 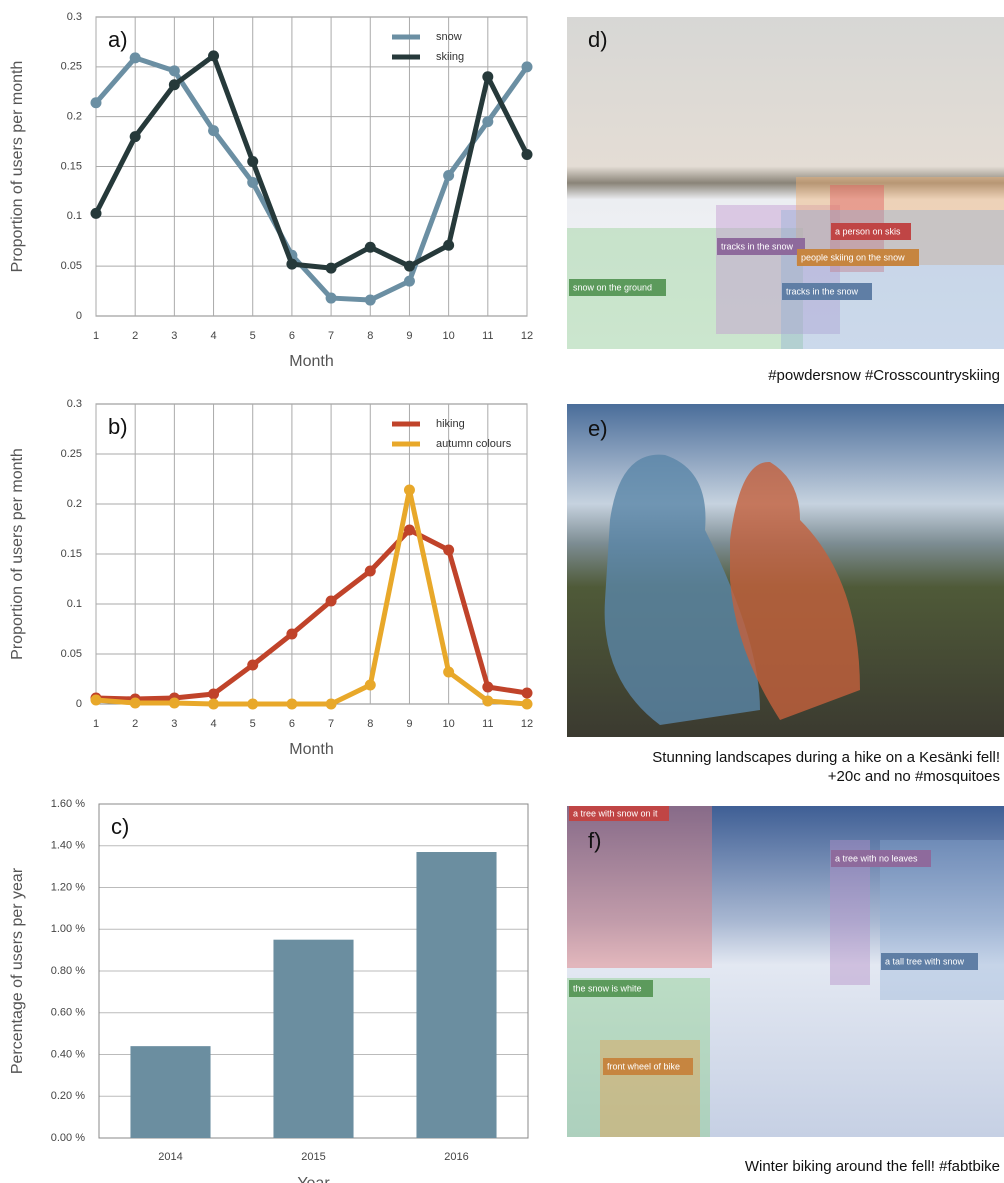 What do you see at coordinates (450, 424) in the screenshot?
I see `legend-label: hiking` at bounding box center [450, 424].